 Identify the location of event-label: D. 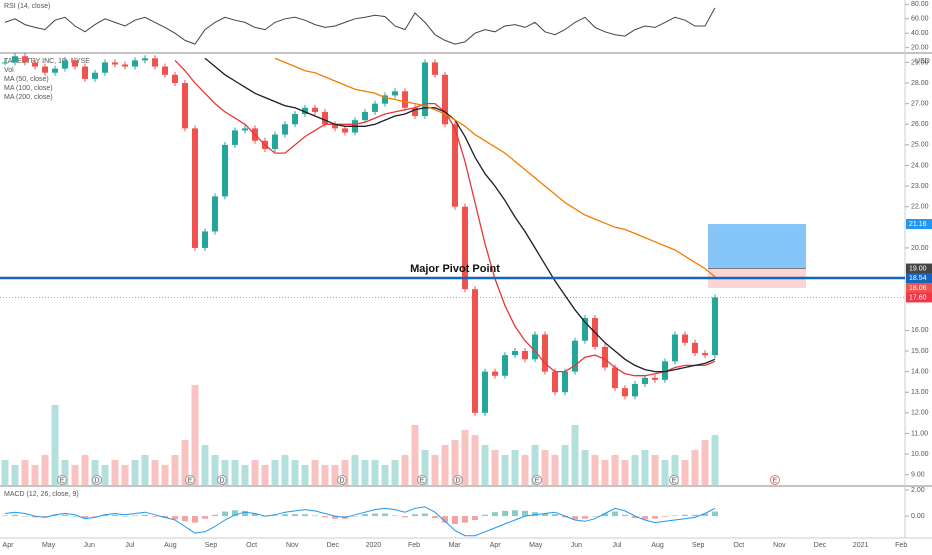
(221, 480).